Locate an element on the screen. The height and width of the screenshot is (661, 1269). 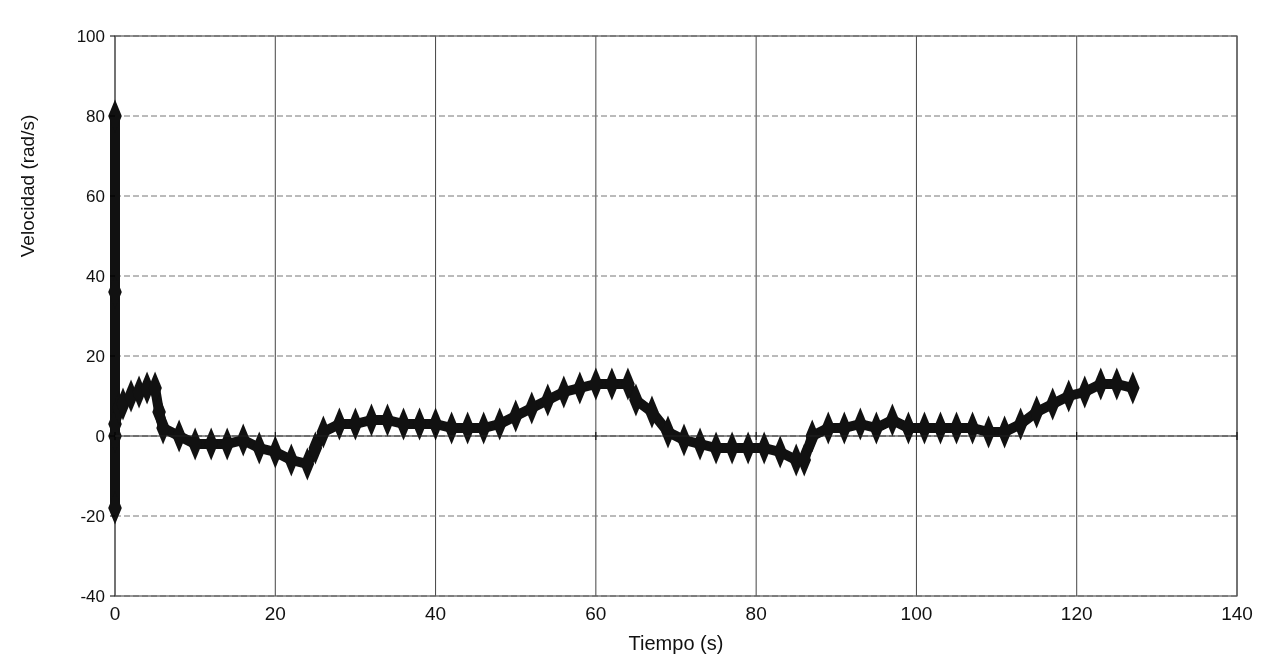
x-tick-label: 140 is located at coordinates (1237, 613).